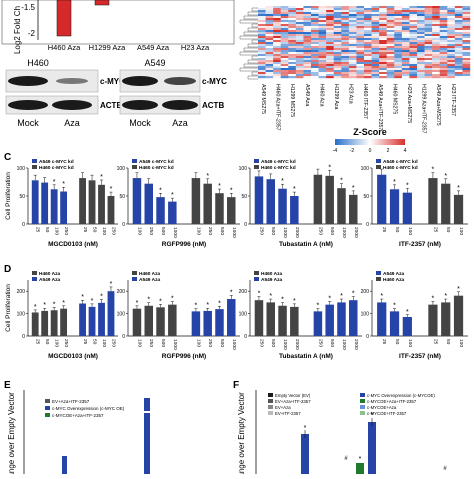  I want to click on blot-protein-label: ACTB, so click(111, 105).